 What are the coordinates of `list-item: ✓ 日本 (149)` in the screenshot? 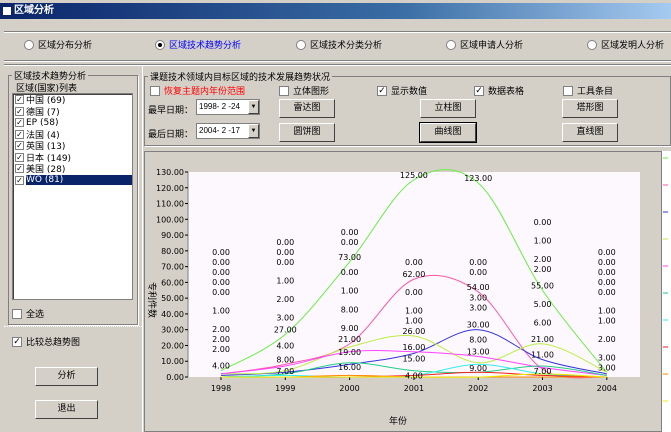 It's located at (72, 158).